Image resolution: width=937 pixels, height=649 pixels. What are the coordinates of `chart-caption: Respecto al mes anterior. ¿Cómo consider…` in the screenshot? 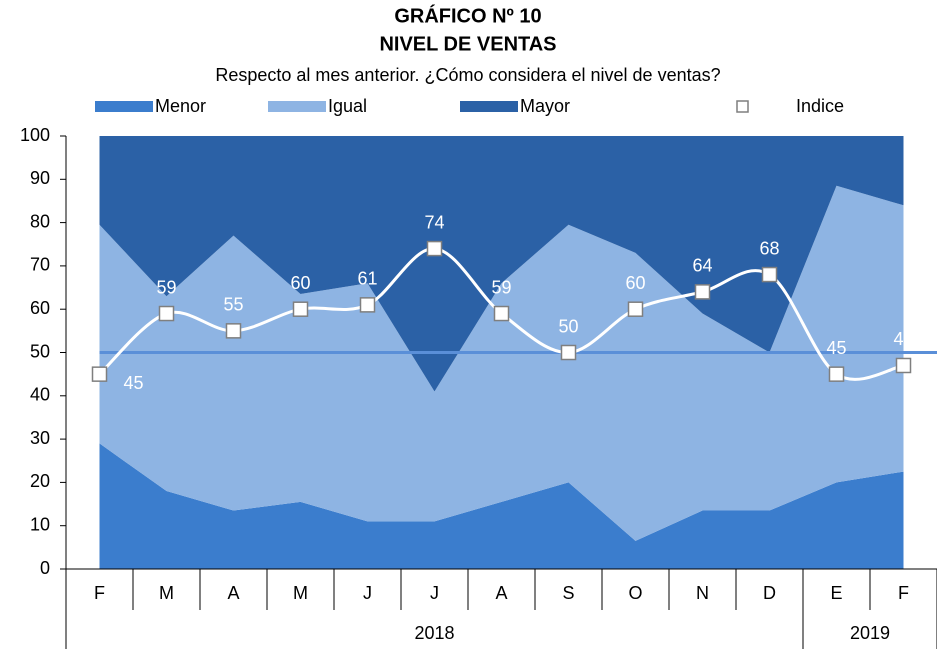 It's located at (467, 75).